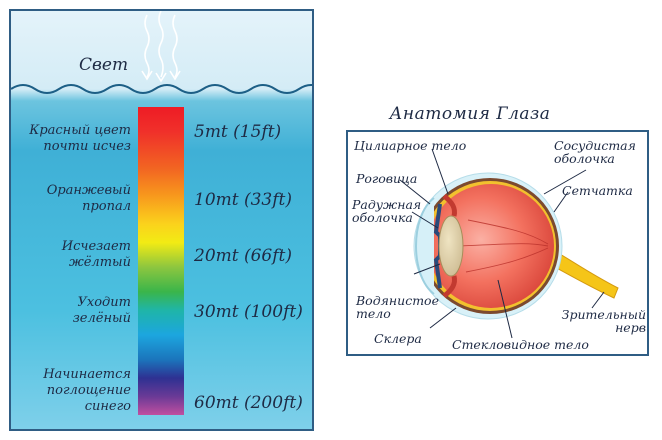 This screenshot has width=662, height=440. What do you see at coordinates (410, 145) in the screenshot?
I see `ciliary-body-label: Цилиарное тело` at bounding box center [410, 145].